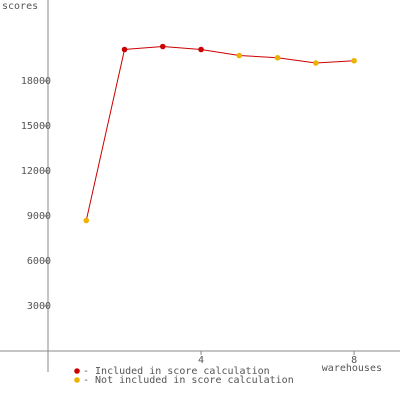  What do you see at coordinates (36, 81) in the screenshot?
I see `y-tick-label: 18000` at bounding box center [36, 81].